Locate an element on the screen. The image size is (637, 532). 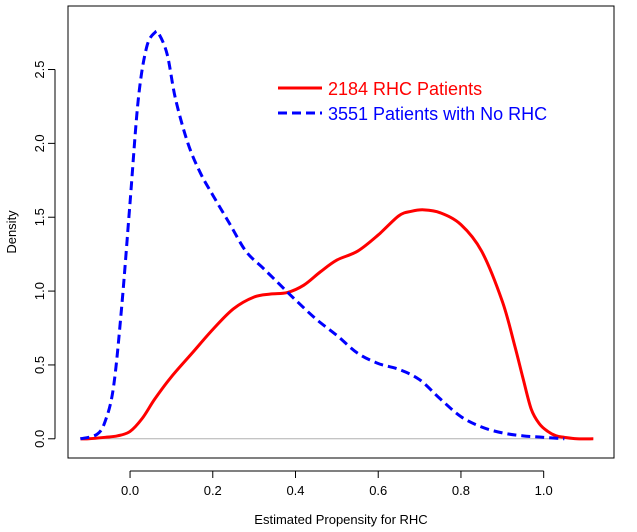
legend-label-rhc: 2184 RHC Patients is located at coordinates (405, 89).